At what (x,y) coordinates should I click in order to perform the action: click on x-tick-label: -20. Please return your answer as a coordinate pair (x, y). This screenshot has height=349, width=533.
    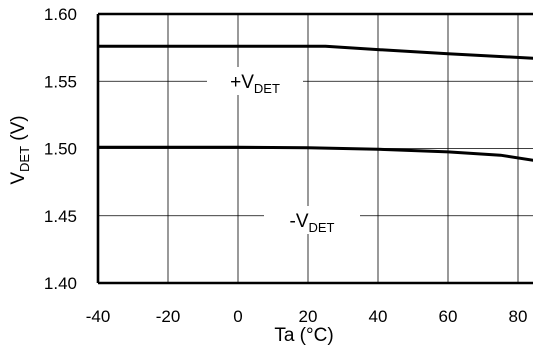
    Looking at the image, I should click on (168, 316).